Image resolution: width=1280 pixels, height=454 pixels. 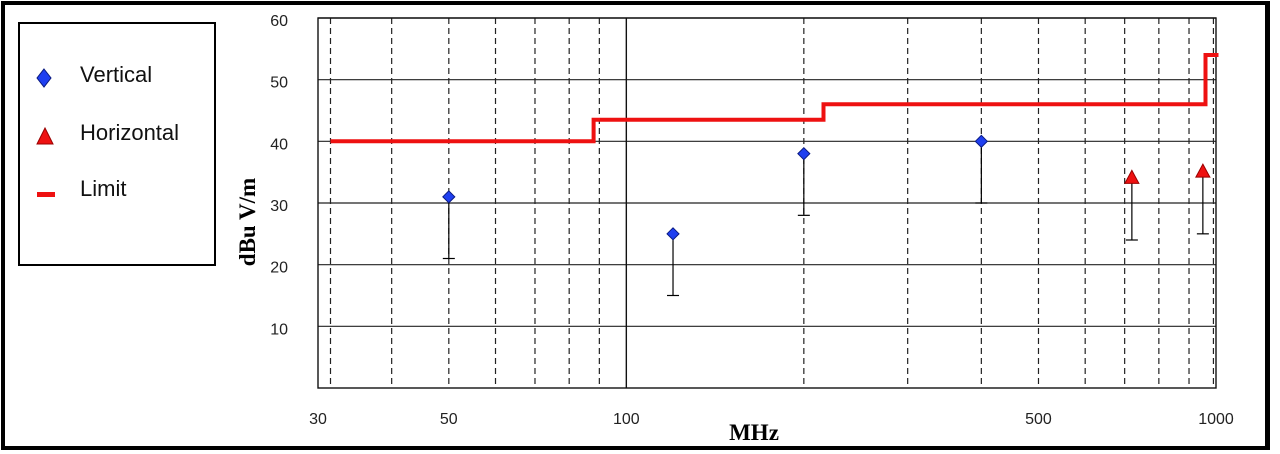 I want to click on legend-label-horizontal: Horizontal, so click(x=130, y=132).